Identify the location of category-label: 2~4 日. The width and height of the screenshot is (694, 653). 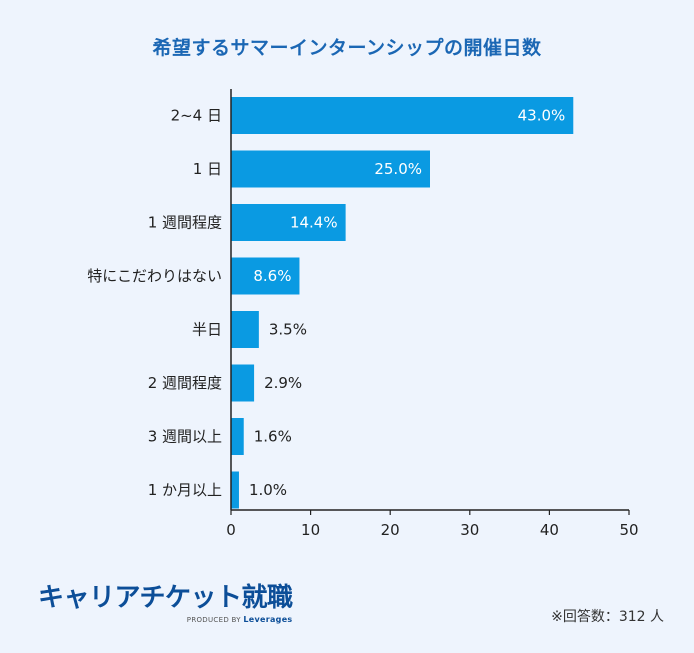
(196, 116).